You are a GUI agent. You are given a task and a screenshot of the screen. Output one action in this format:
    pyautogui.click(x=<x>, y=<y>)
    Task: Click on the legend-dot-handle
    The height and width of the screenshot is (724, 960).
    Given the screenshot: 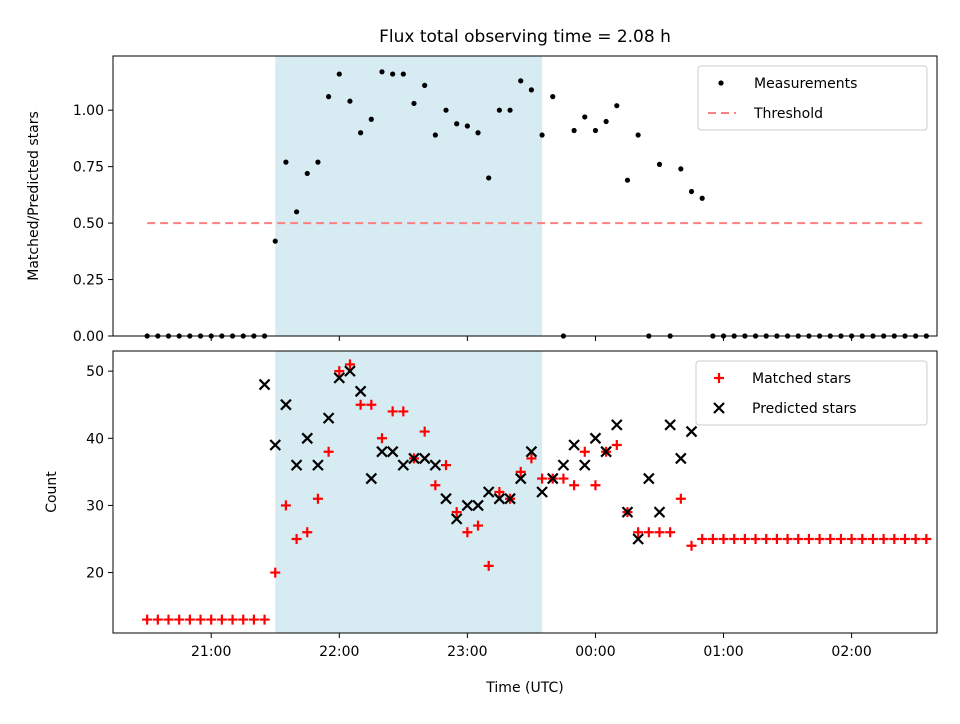 What is the action you would take?
    pyautogui.click(x=721, y=83)
    